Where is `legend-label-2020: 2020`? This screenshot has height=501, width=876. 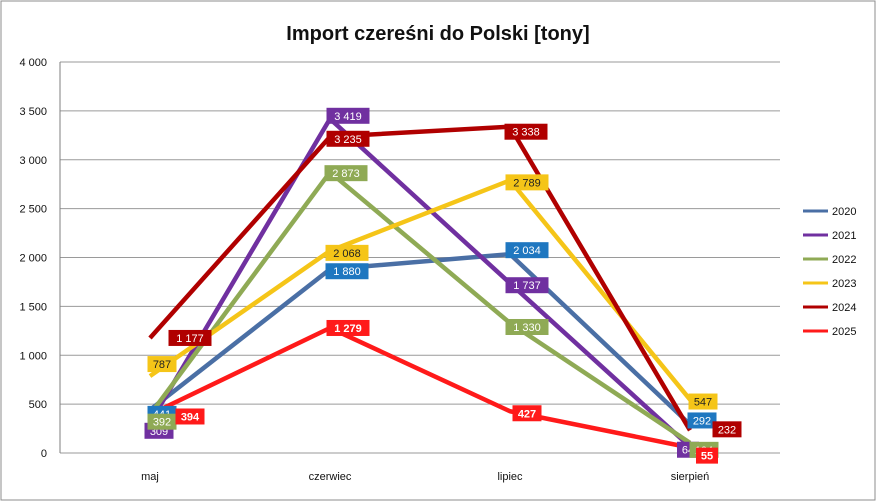
legend-label-2020: 2020 is located at coordinates (844, 212).